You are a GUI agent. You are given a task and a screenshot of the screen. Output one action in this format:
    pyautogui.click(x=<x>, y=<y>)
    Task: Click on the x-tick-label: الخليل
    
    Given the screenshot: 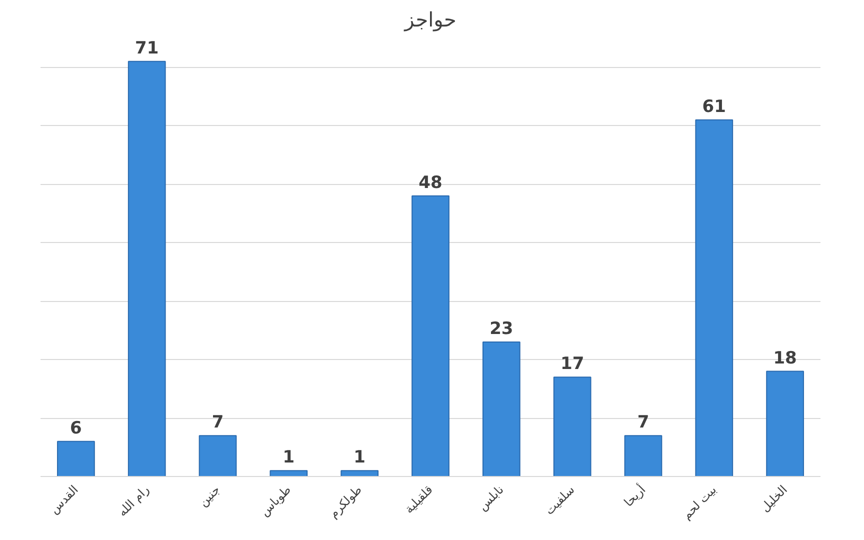 What is the action you would take?
    pyautogui.click(x=774, y=498)
    